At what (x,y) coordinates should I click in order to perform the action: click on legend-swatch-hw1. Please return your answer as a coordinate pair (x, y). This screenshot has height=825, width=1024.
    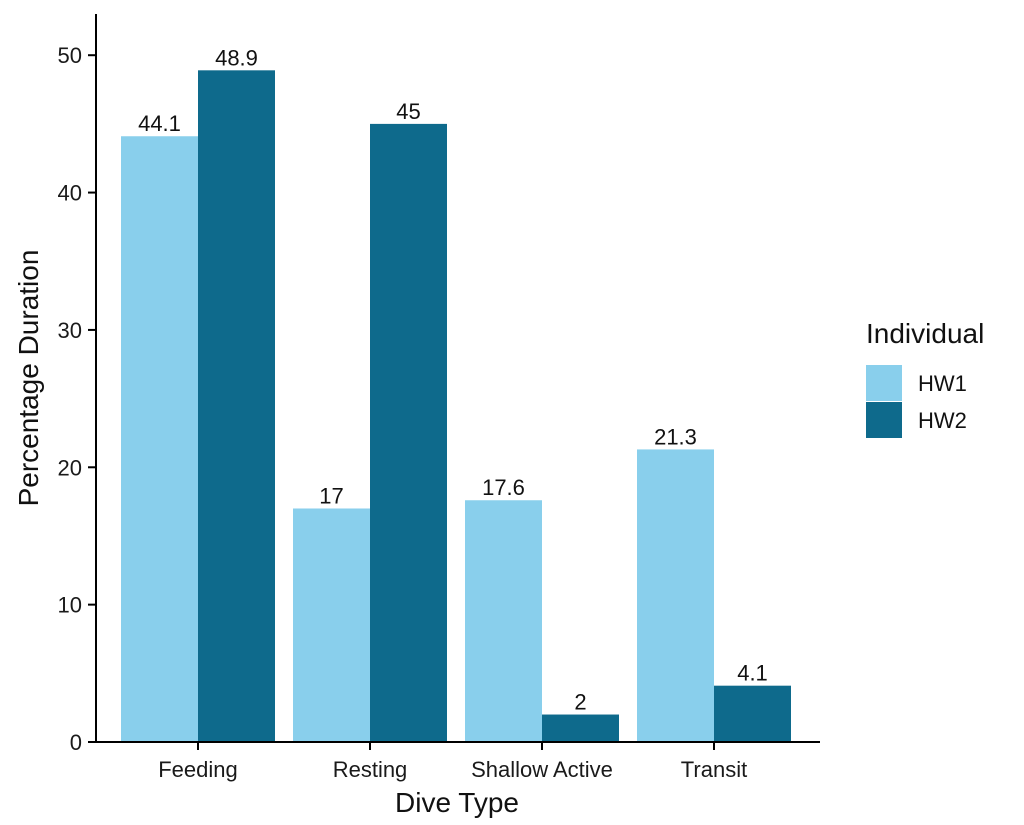
    Looking at the image, I should click on (884, 383).